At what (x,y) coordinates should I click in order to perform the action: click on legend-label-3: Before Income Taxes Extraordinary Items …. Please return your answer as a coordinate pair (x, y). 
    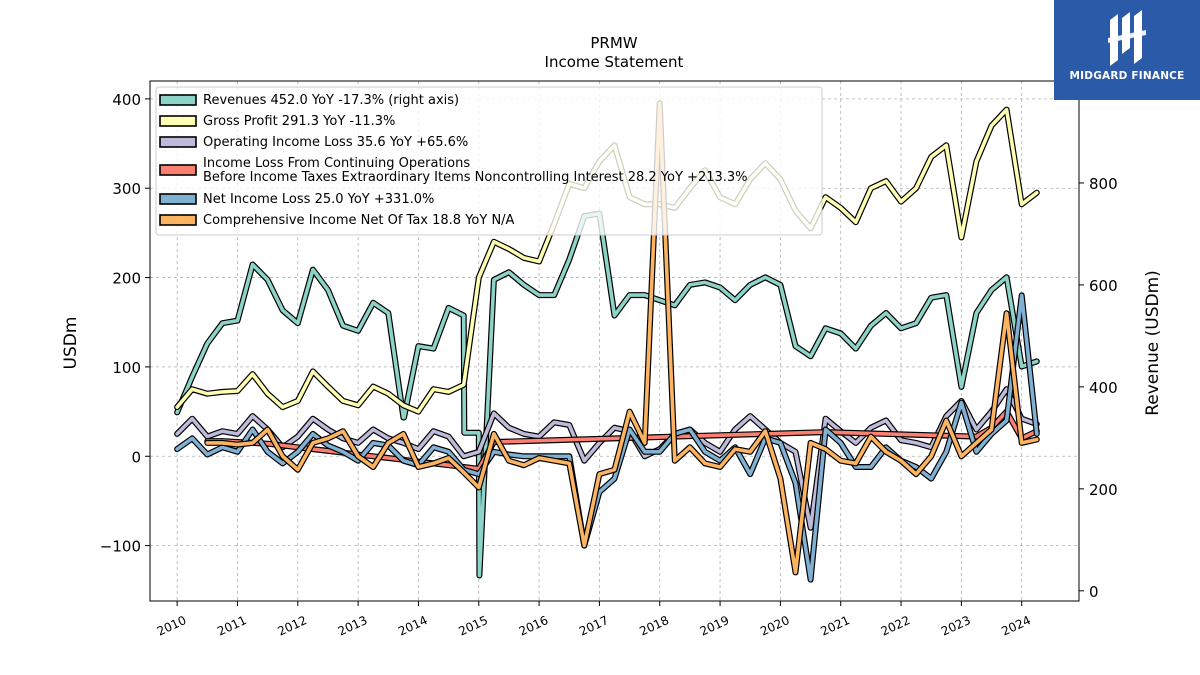
    Looking at the image, I should click on (475, 177).